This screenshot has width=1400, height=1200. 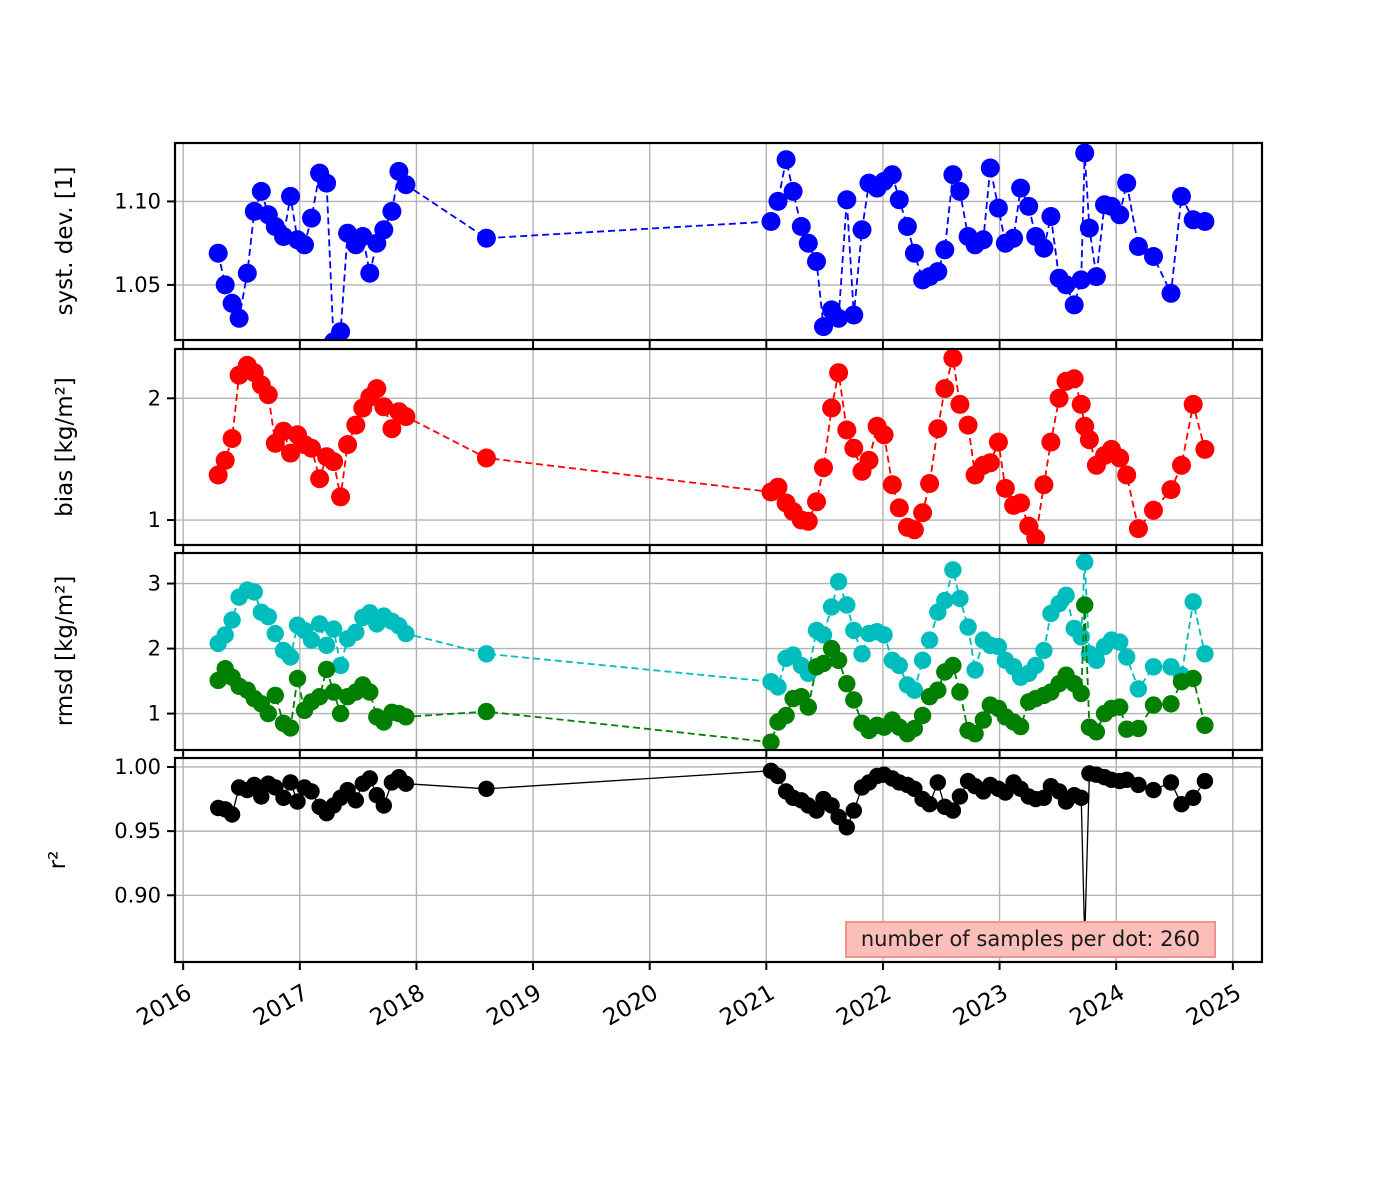 What do you see at coordinates (981, 1006) in the screenshot?
I see `xtick-label: 2023` at bounding box center [981, 1006].